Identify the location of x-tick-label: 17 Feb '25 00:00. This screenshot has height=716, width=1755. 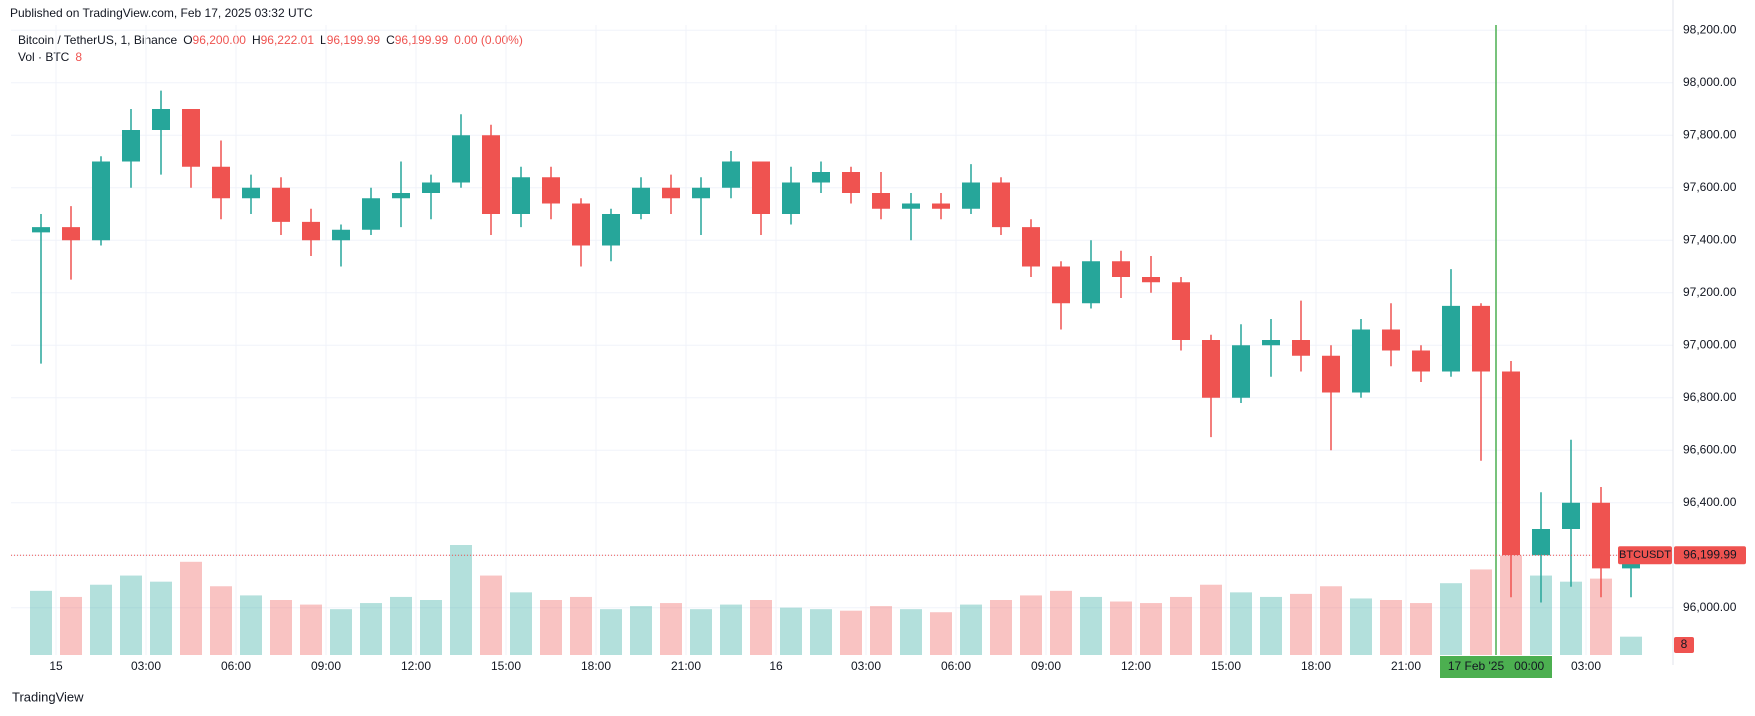
(1496, 666).